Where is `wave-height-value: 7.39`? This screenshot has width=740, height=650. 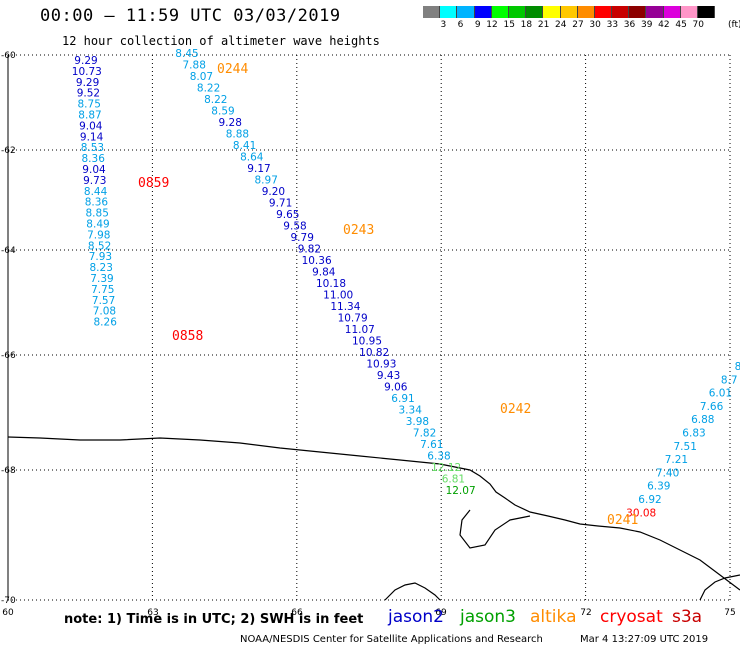
wave-height-value: 7.39 is located at coordinates (101, 279).